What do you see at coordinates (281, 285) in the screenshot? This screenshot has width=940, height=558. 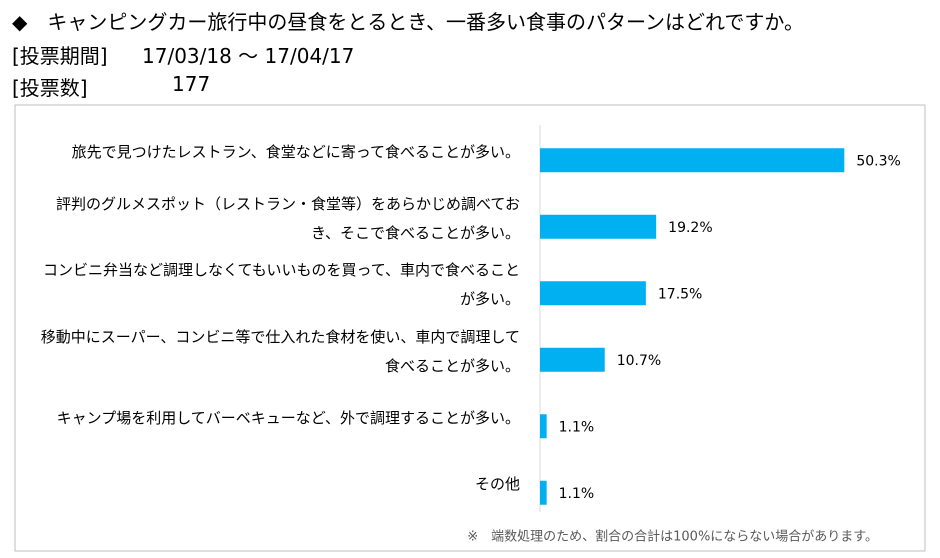 I see `category-label: コンビニ弁当など調理しなくてもいいものを買って、車内で食べることが多い。` at bounding box center [281, 285].